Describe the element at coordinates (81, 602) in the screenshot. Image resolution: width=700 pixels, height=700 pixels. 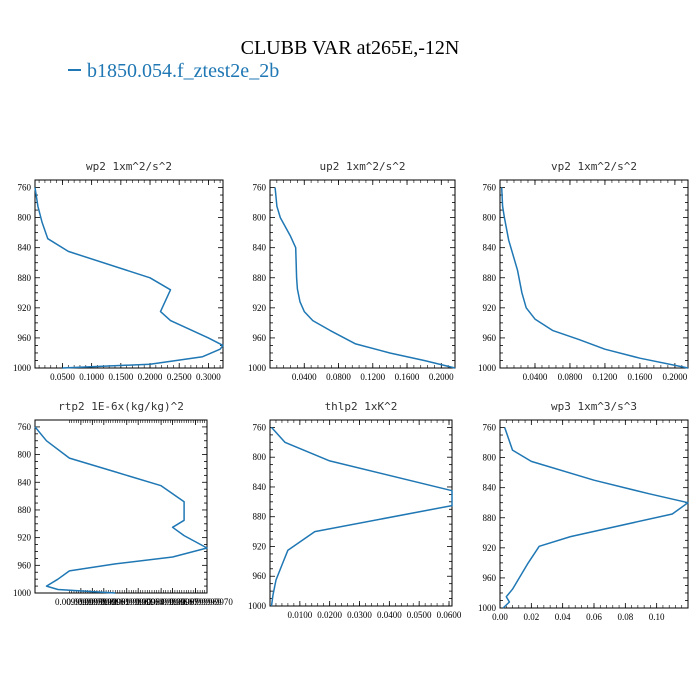
I see `x-tick-label: 0.0099999959` at that location.